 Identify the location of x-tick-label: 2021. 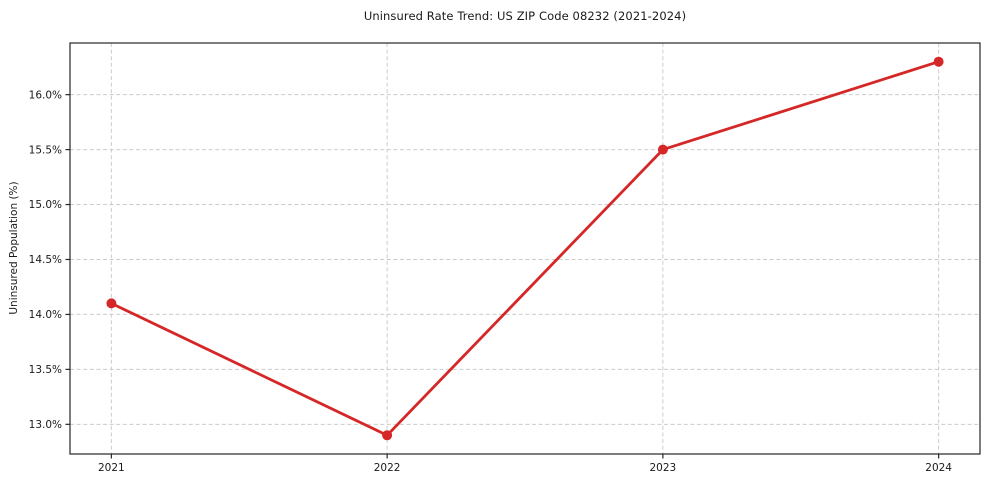
(111, 468).